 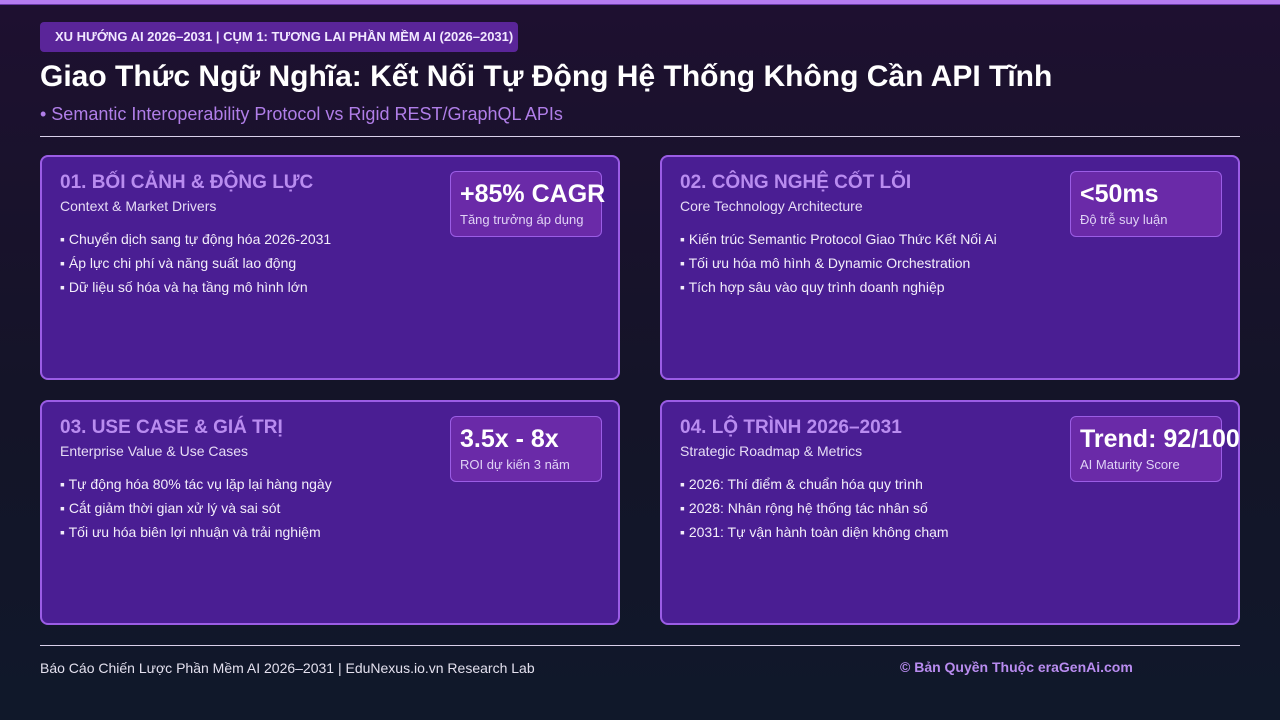 What do you see at coordinates (640, 2) in the screenshot?
I see `top-bar` at bounding box center [640, 2].